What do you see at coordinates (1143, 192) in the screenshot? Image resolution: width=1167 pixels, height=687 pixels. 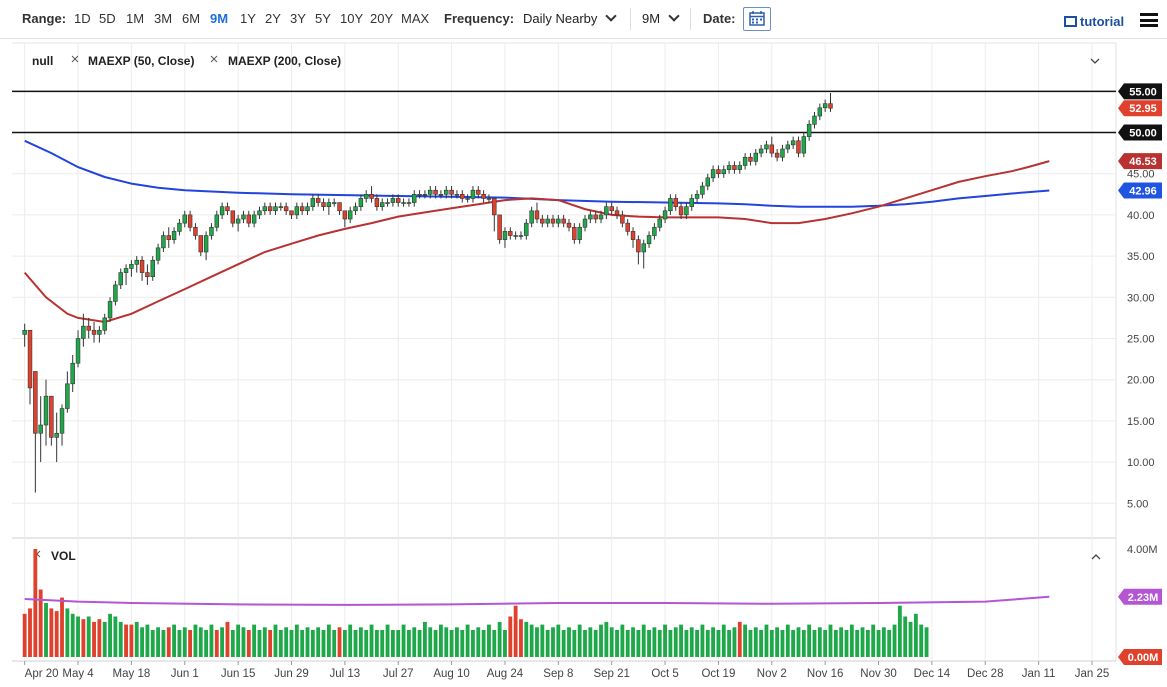 I see `price-badge-text: 42.96` at bounding box center [1143, 192].